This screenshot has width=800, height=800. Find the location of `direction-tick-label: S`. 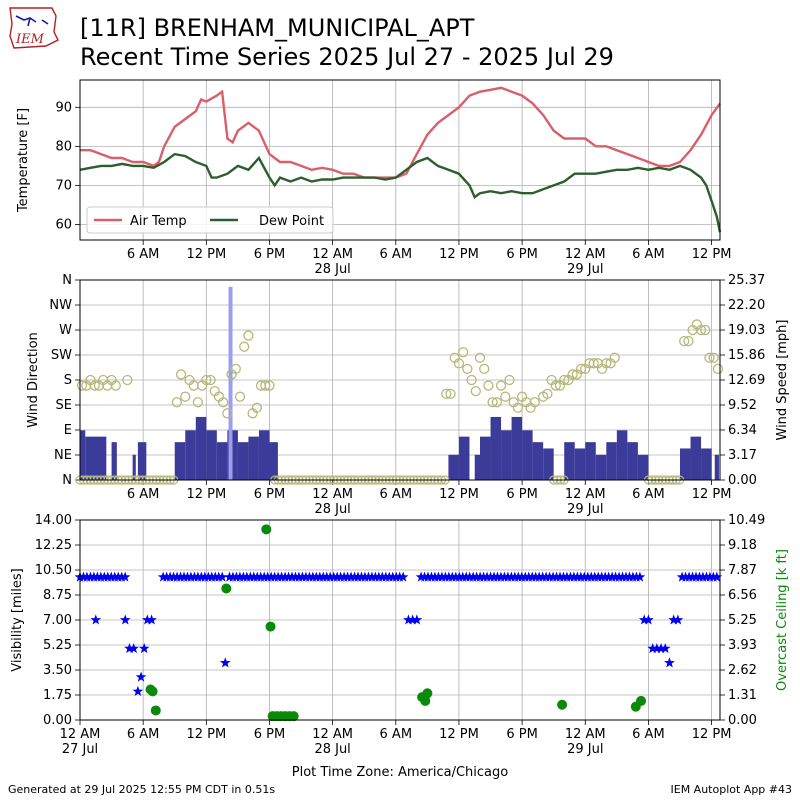

direction-tick-label: S is located at coordinates (68, 380).